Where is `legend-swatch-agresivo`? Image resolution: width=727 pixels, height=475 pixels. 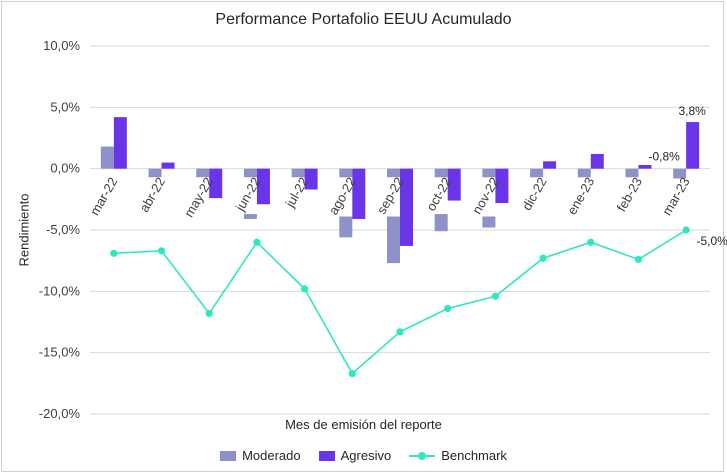
legend-swatch-agresivo is located at coordinates (326, 455).